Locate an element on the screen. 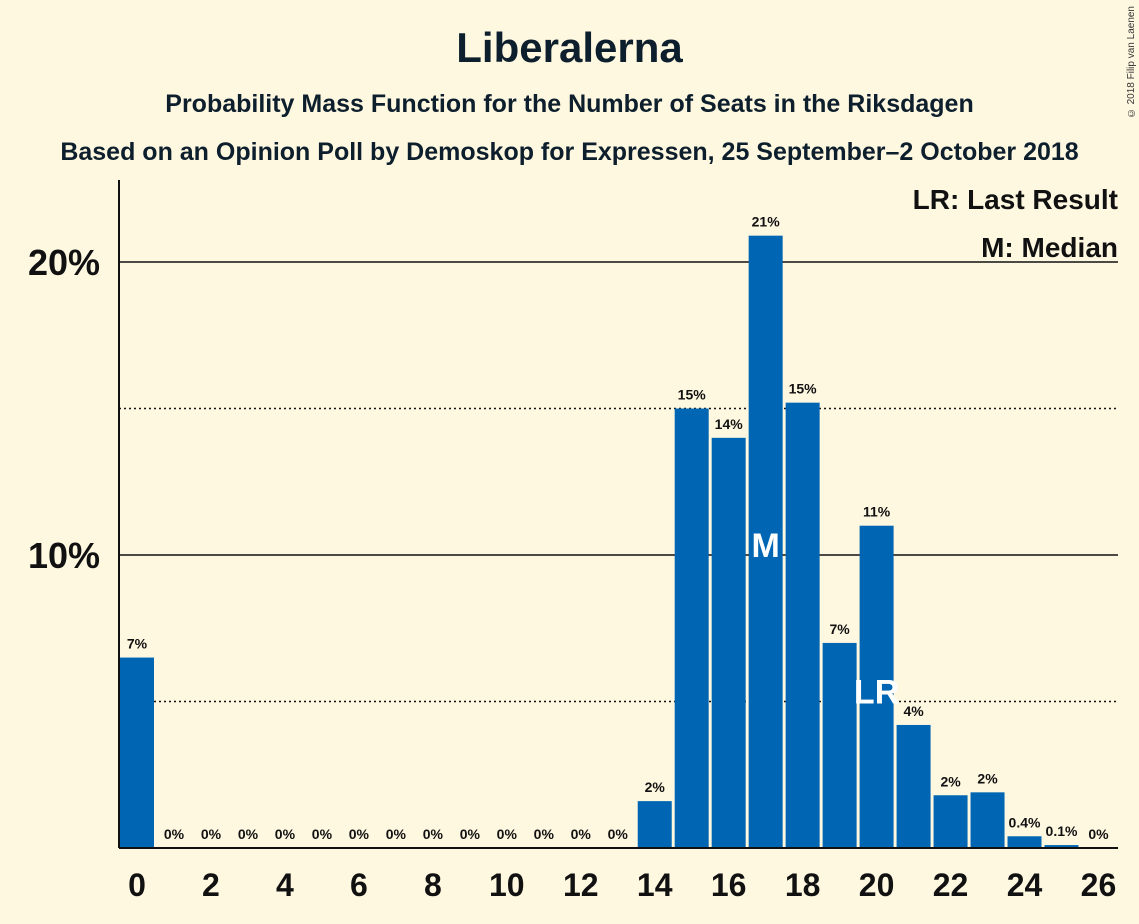  last-result-marker: LR is located at coordinates (876, 693).